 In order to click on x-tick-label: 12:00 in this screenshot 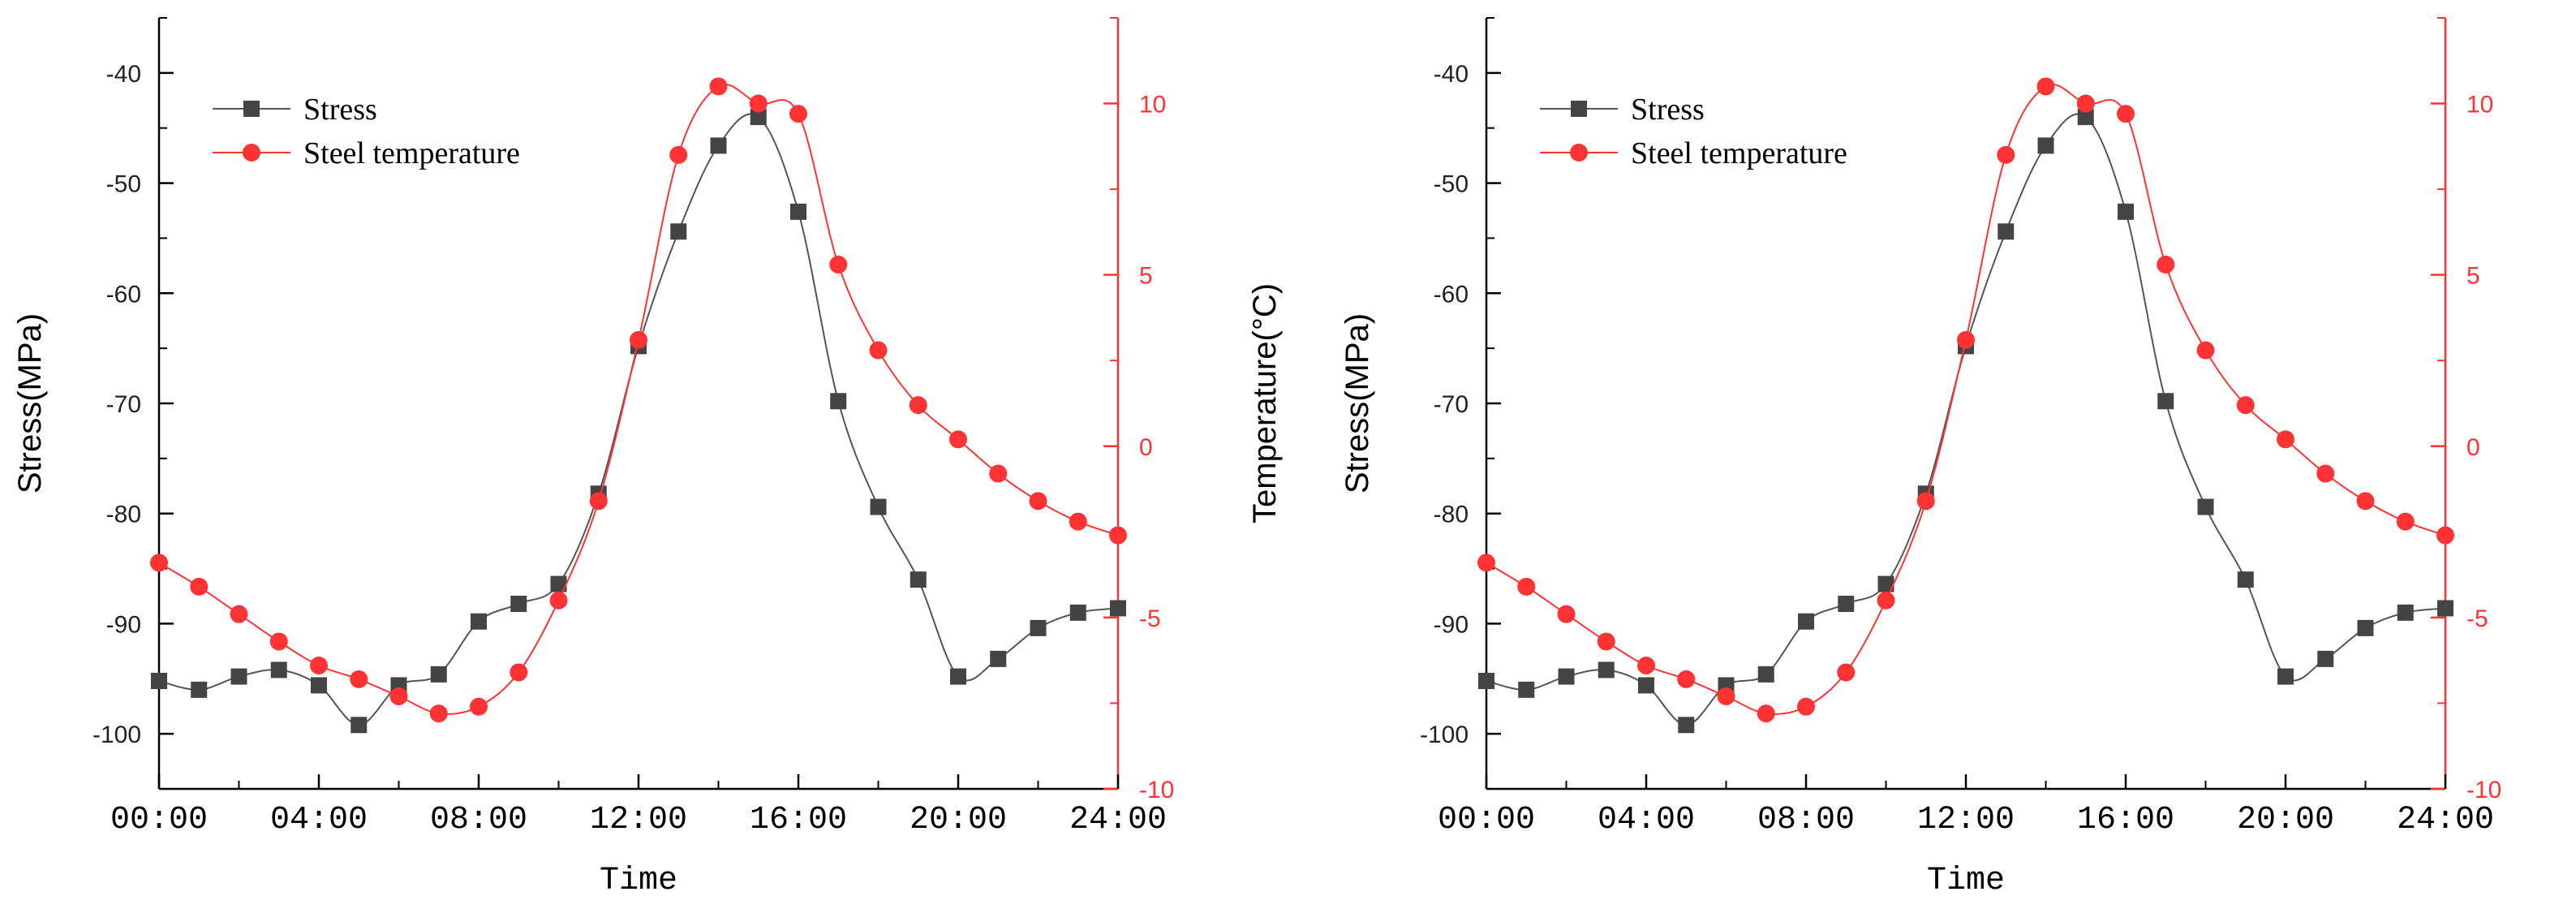, I will do `click(1966, 820)`.